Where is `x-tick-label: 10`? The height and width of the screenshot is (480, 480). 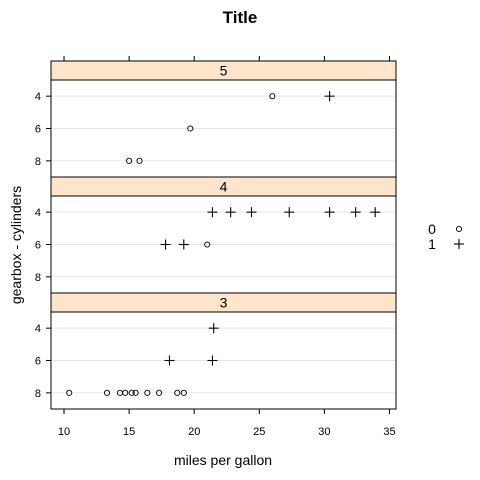 x-tick-label: 10 is located at coordinates (64, 432).